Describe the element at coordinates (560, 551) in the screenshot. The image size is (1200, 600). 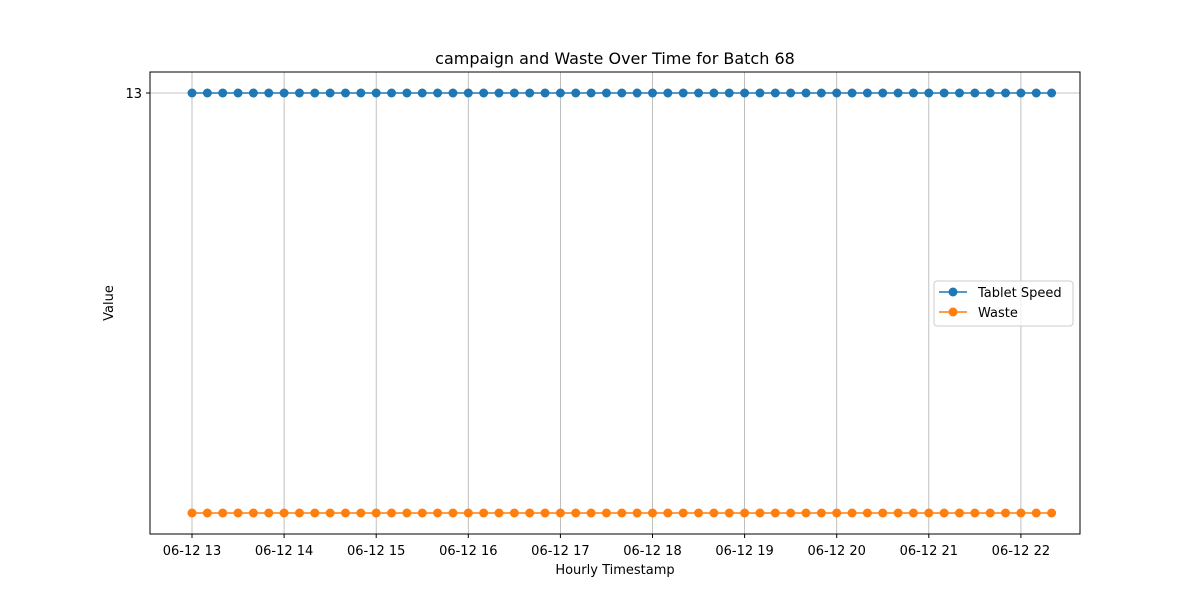
I see `x-tick-label: 06-12 17` at that location.